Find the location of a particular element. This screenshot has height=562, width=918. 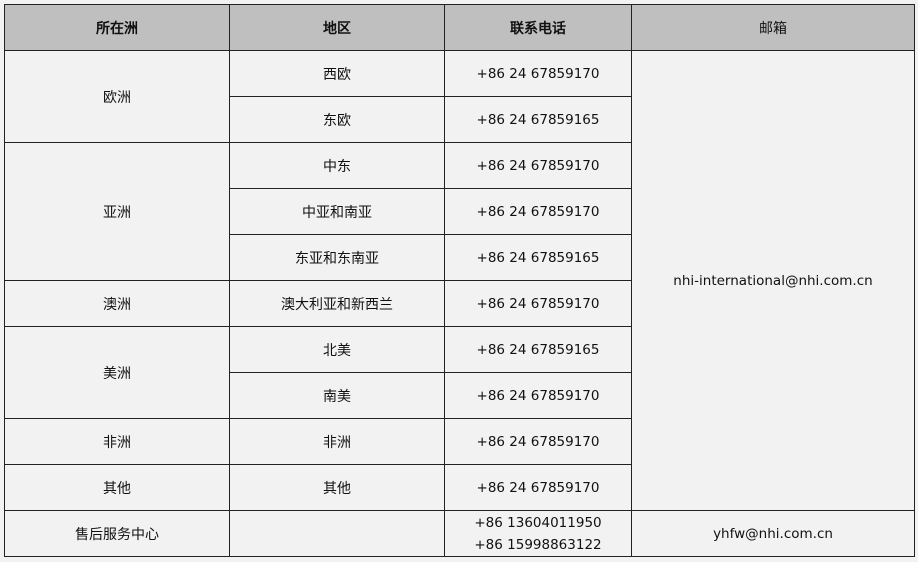

after-sales-phones: +86 13604011950 +86 15998863122 is located at coordinates (538, 533).